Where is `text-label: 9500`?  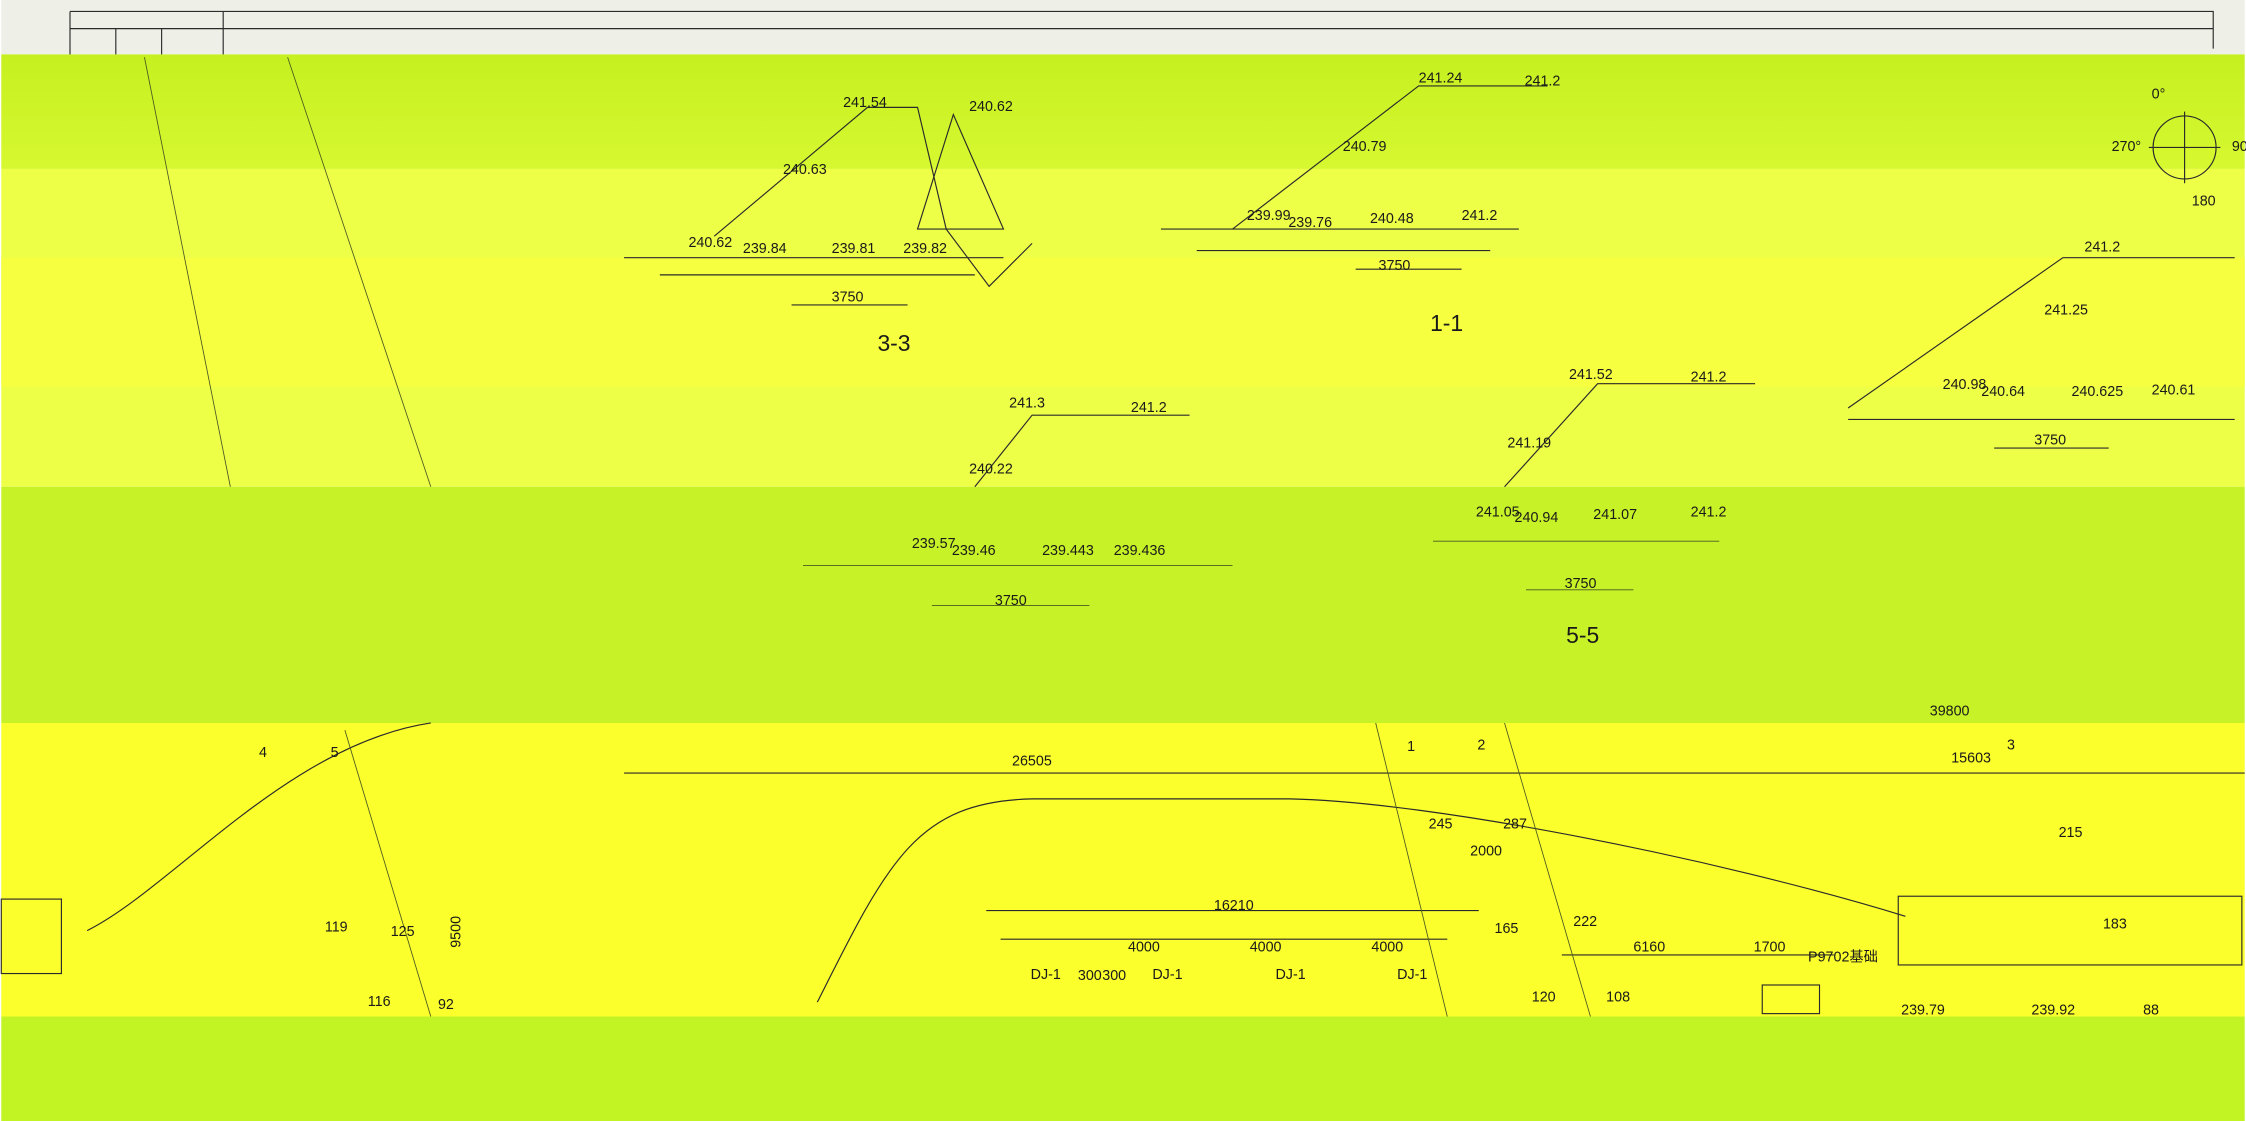
text-label: 9500 is located at coordinates (456, 932).